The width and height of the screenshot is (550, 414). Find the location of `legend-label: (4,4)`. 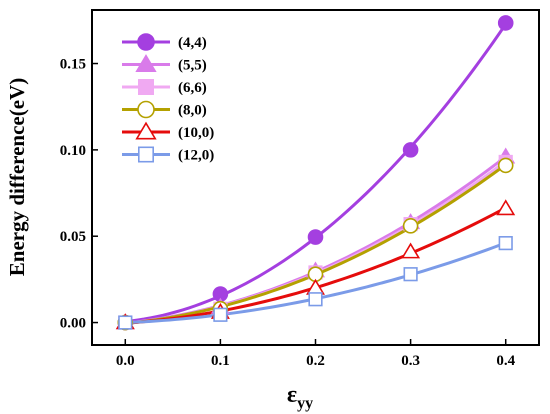

legend-label: (4,4) is located at coordinates (192, 43).